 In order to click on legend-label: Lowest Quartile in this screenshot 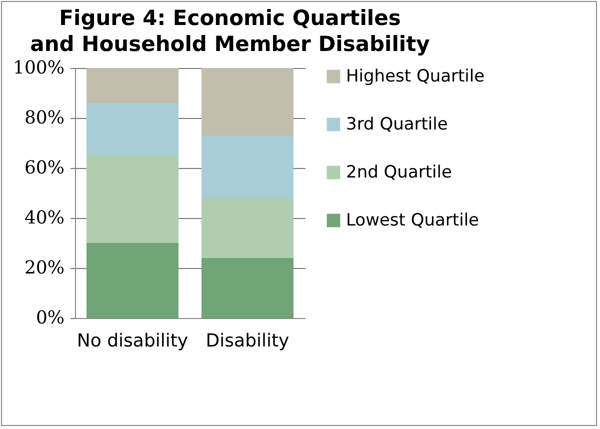, I will do `click(412, 220)`.